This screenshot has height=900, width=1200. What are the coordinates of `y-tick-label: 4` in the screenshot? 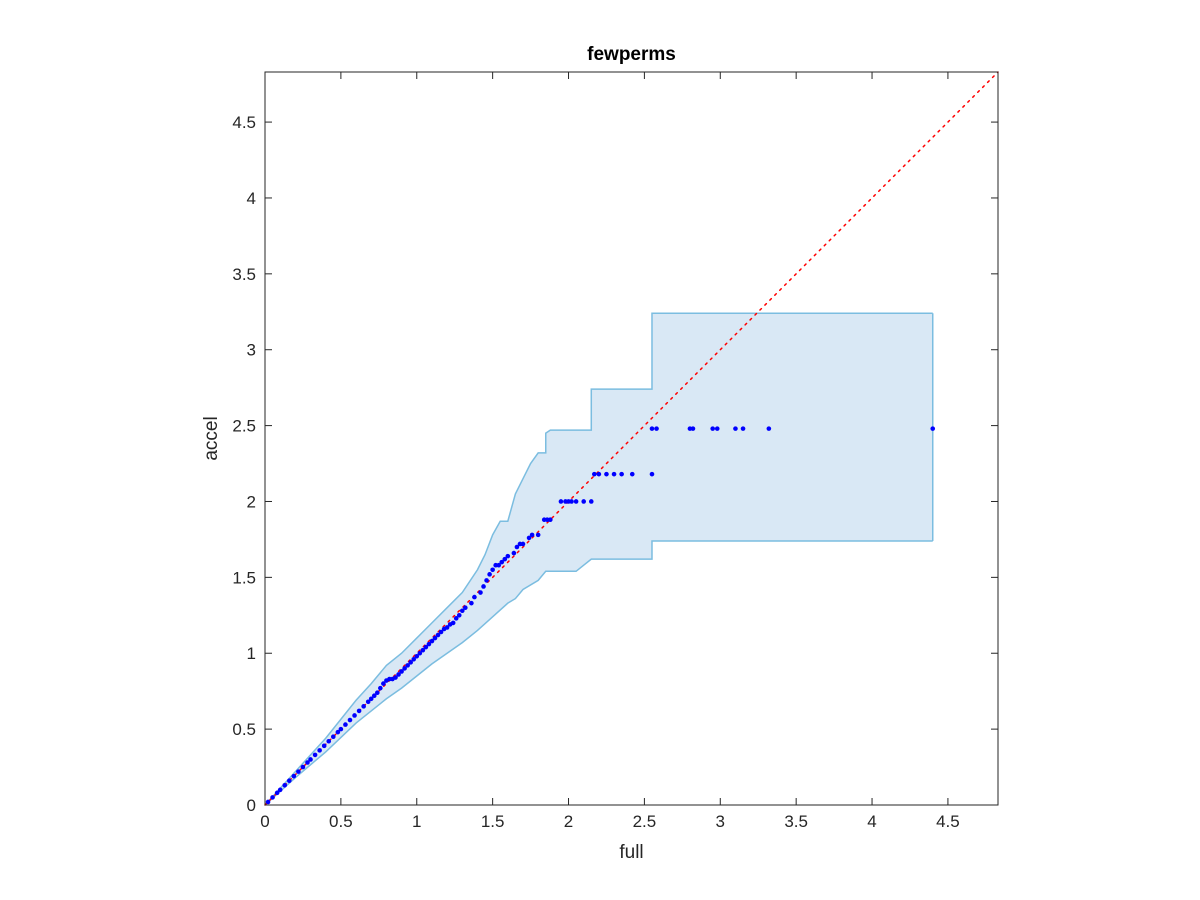 It's located at (251, 198).